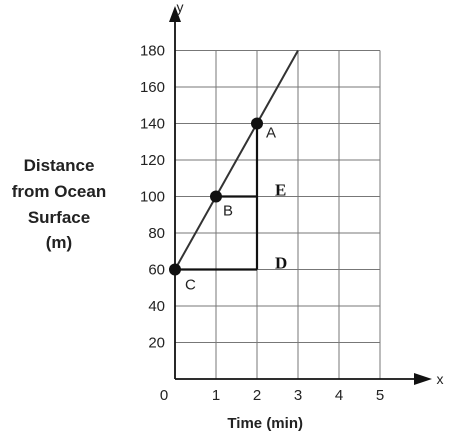  Describe the element at coordinates (152, 197) in the screenshot. I see `y-tick-label: 100` at that location.